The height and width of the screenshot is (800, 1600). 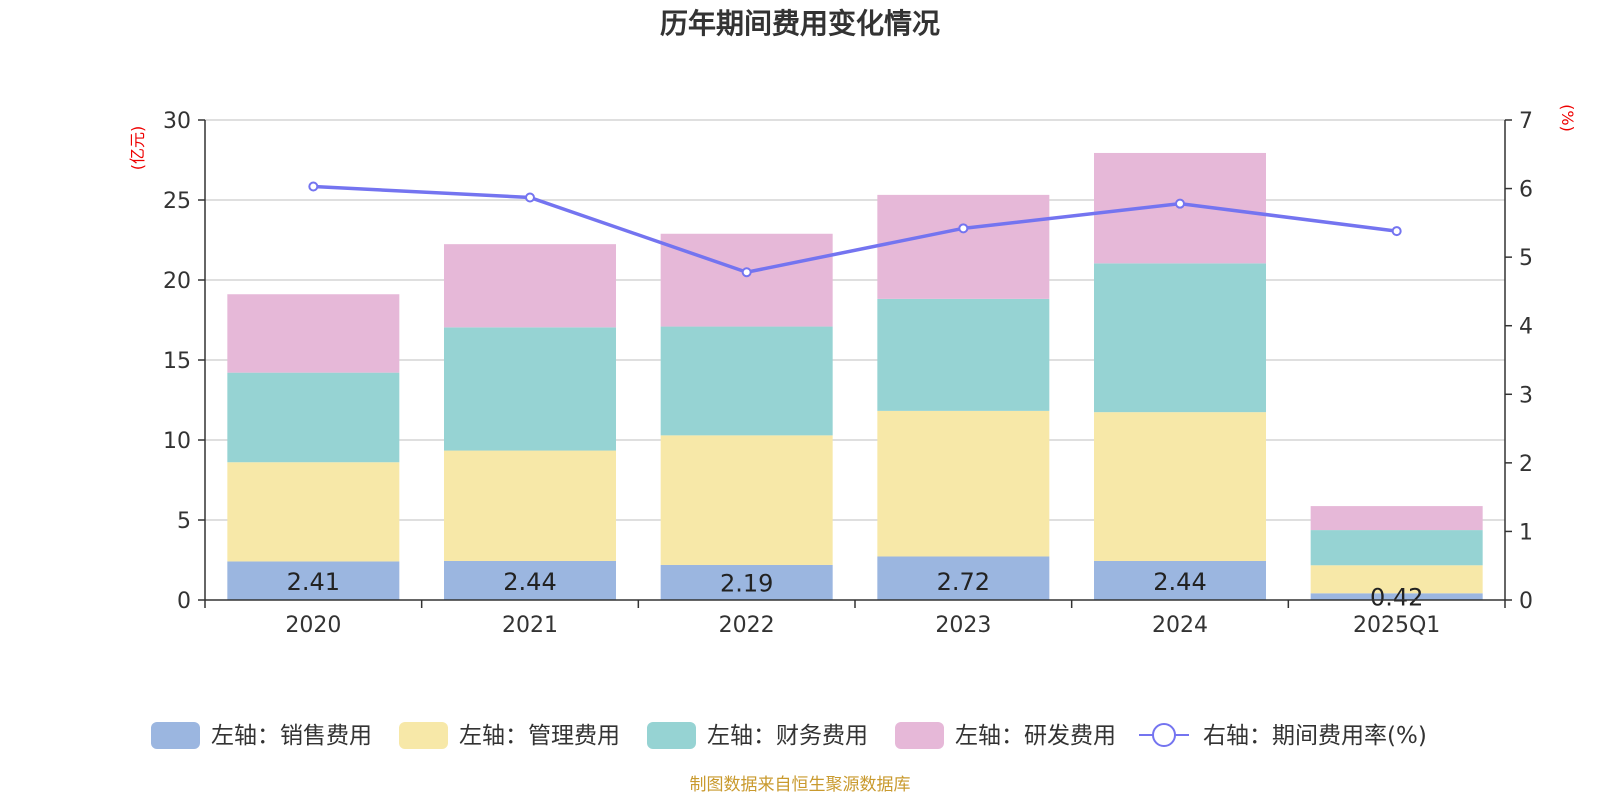 What do you see at coordinates (1526, 464) in the screenshot?
I see `right-tick-label: 2` at bounding box center [1526, 464].